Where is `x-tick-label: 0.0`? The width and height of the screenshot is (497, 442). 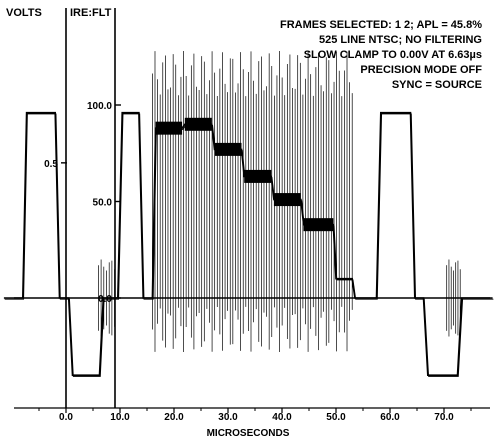 x-tick-label: 0.0 is located at coordinates (66, 417).